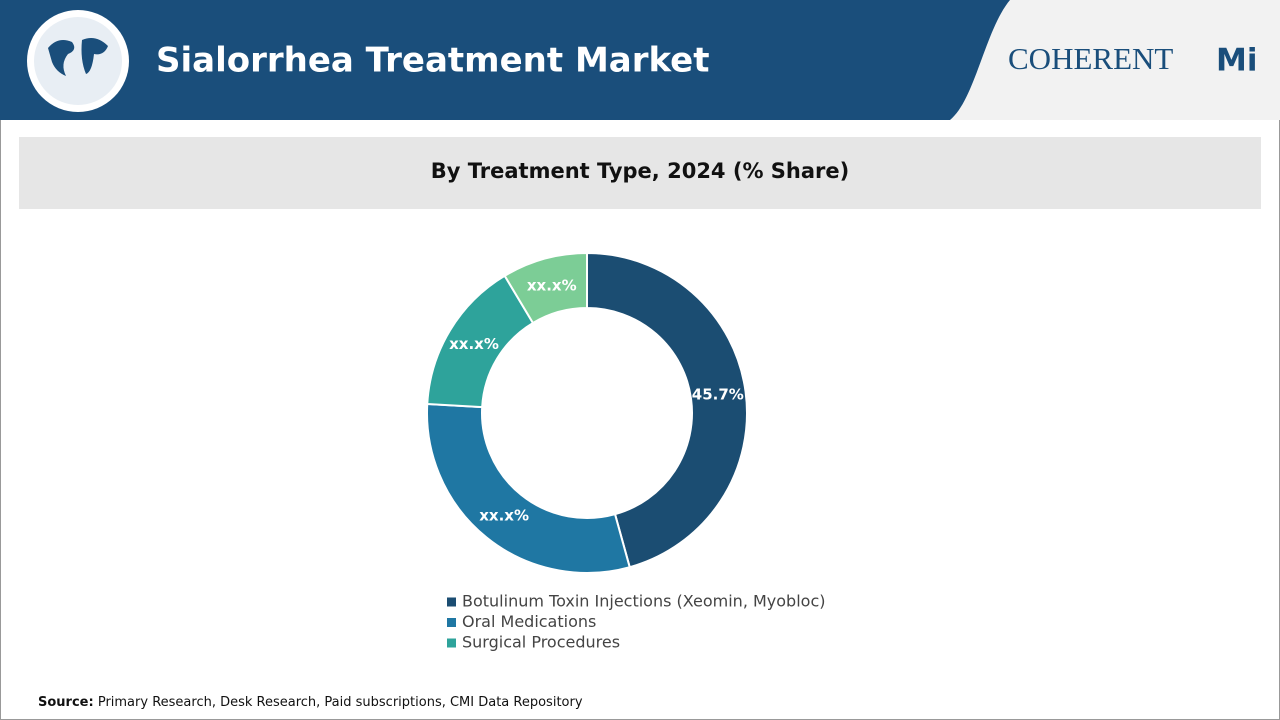  Describe the element at coordinates (433, 61) in the screenshot. I see `header-title: Sialorrhea Treatment Market` at that location.